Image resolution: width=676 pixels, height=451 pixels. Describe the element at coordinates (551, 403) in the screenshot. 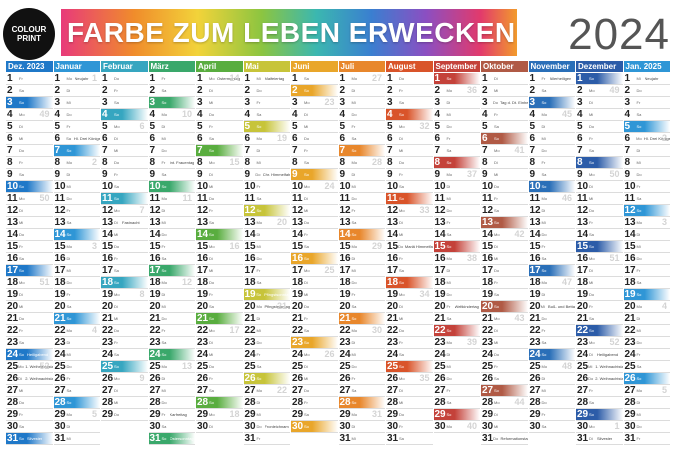

I see `day-cell: 28 Do` at that location.